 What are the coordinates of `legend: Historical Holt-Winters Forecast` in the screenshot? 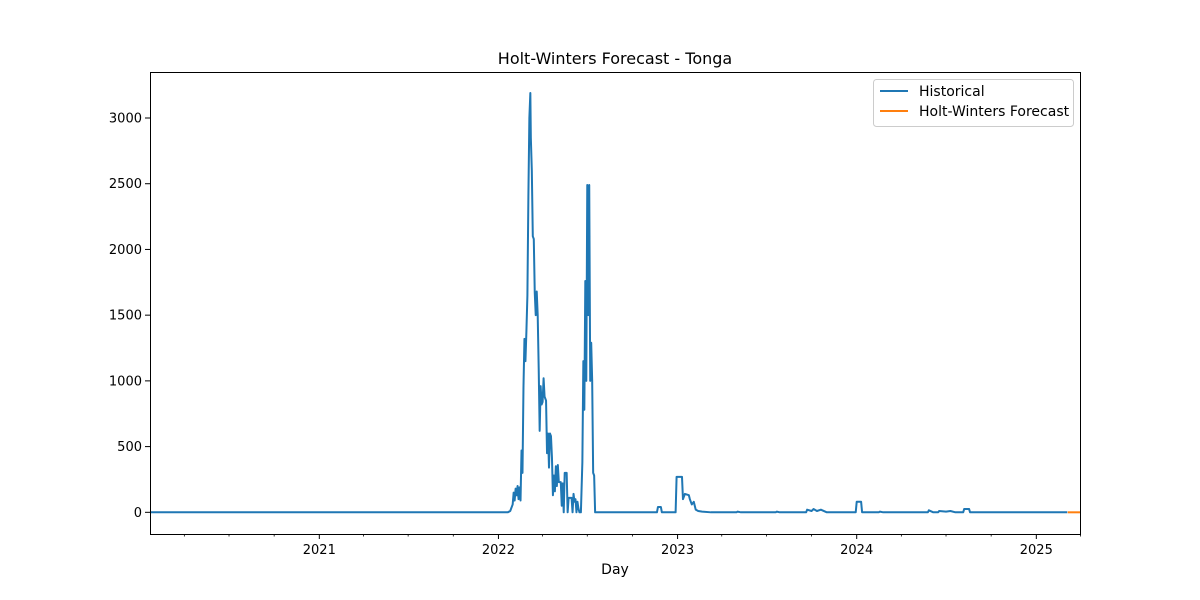 It's located at (973, 103).